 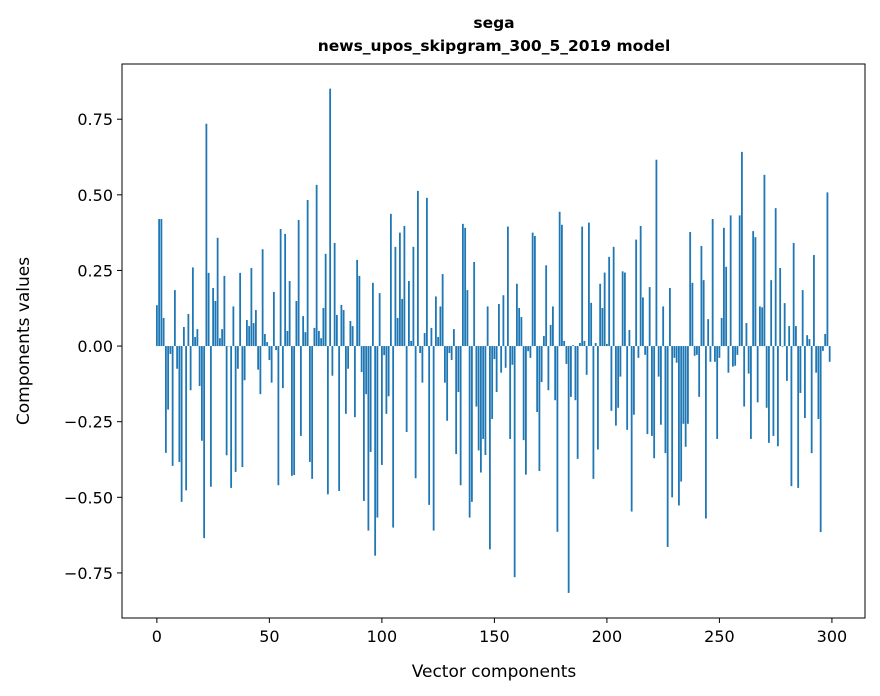 I want to click on x-axis-ticks: 0 50 100 150 200 250 300, so click(x=499, y=632).